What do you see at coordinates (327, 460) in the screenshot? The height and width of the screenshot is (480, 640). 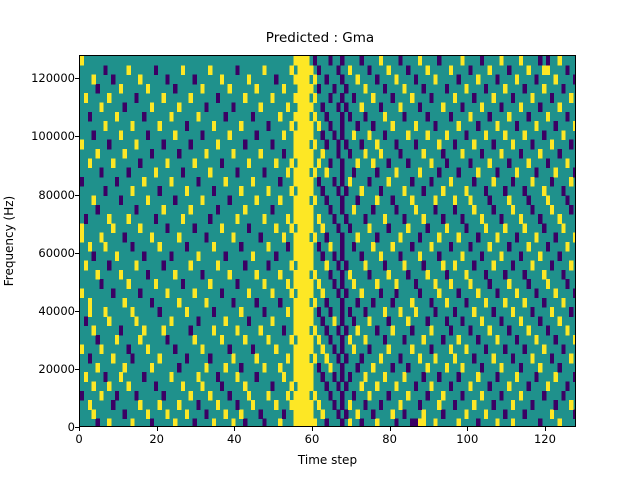 I see `x-axis-label: Time step` at bounding box center [327, 460].